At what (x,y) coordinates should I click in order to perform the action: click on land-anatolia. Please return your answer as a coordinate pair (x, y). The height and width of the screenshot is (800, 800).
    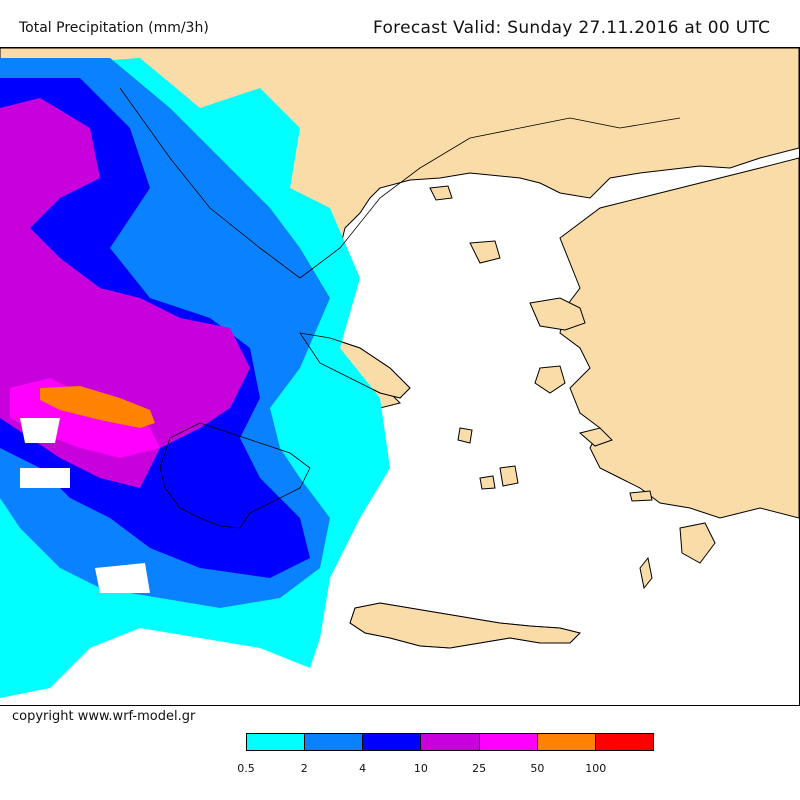
    Looking at the image, I should click on (679, 338).